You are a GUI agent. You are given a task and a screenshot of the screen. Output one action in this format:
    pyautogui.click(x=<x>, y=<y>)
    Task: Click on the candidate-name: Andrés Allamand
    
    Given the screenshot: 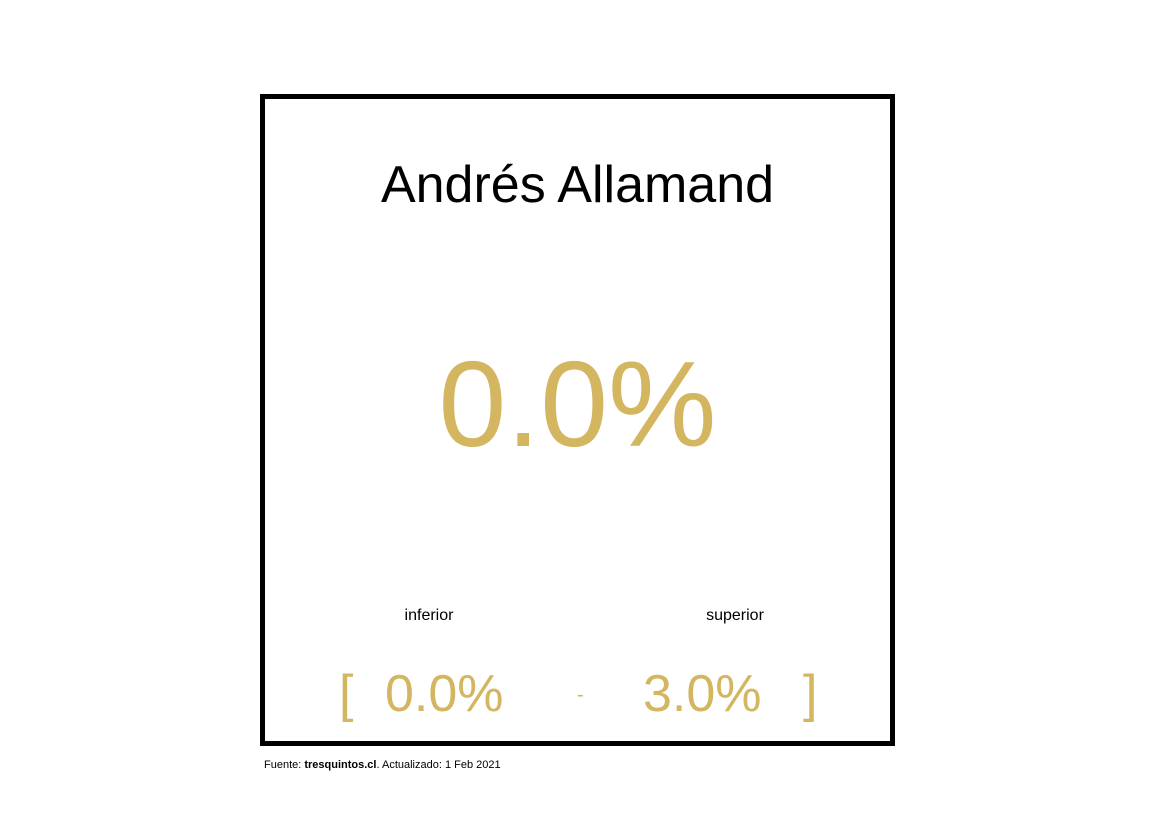 What is the action you would take?
    pyautogui.click(x=577, y=185)
    